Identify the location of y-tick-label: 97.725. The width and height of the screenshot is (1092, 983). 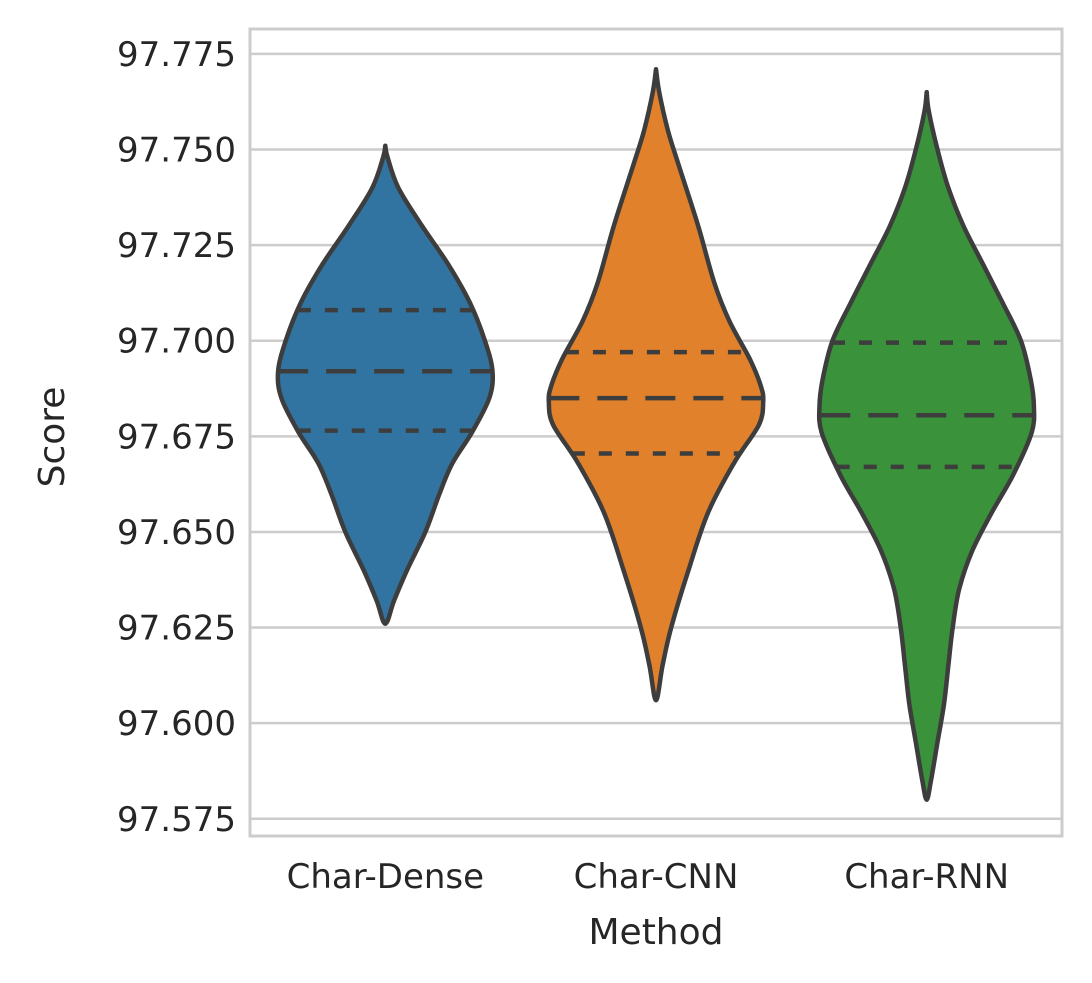
(176, 246).